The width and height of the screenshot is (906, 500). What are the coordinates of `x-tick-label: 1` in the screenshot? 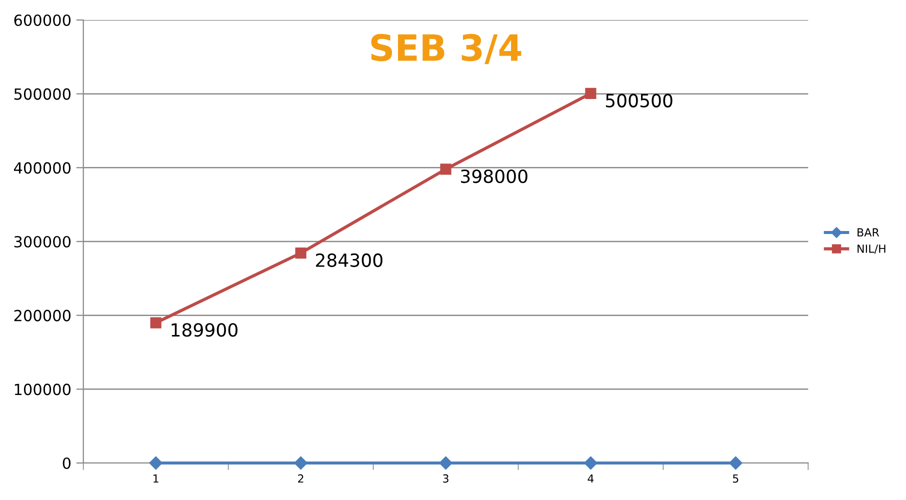 It's located at (156, 478).